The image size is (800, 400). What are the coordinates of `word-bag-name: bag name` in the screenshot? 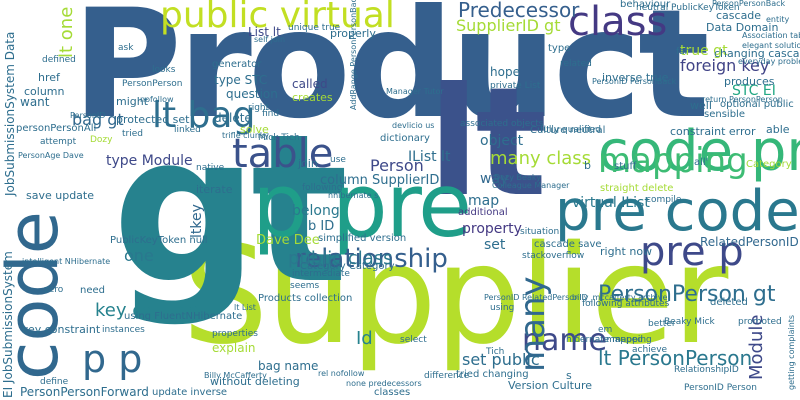 It's located at (288, 366).